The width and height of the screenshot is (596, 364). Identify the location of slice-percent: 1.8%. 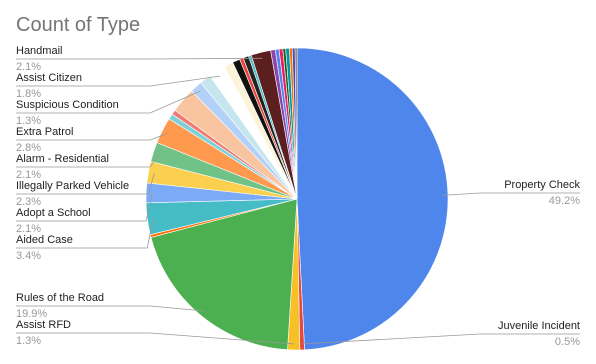
(28, 94).